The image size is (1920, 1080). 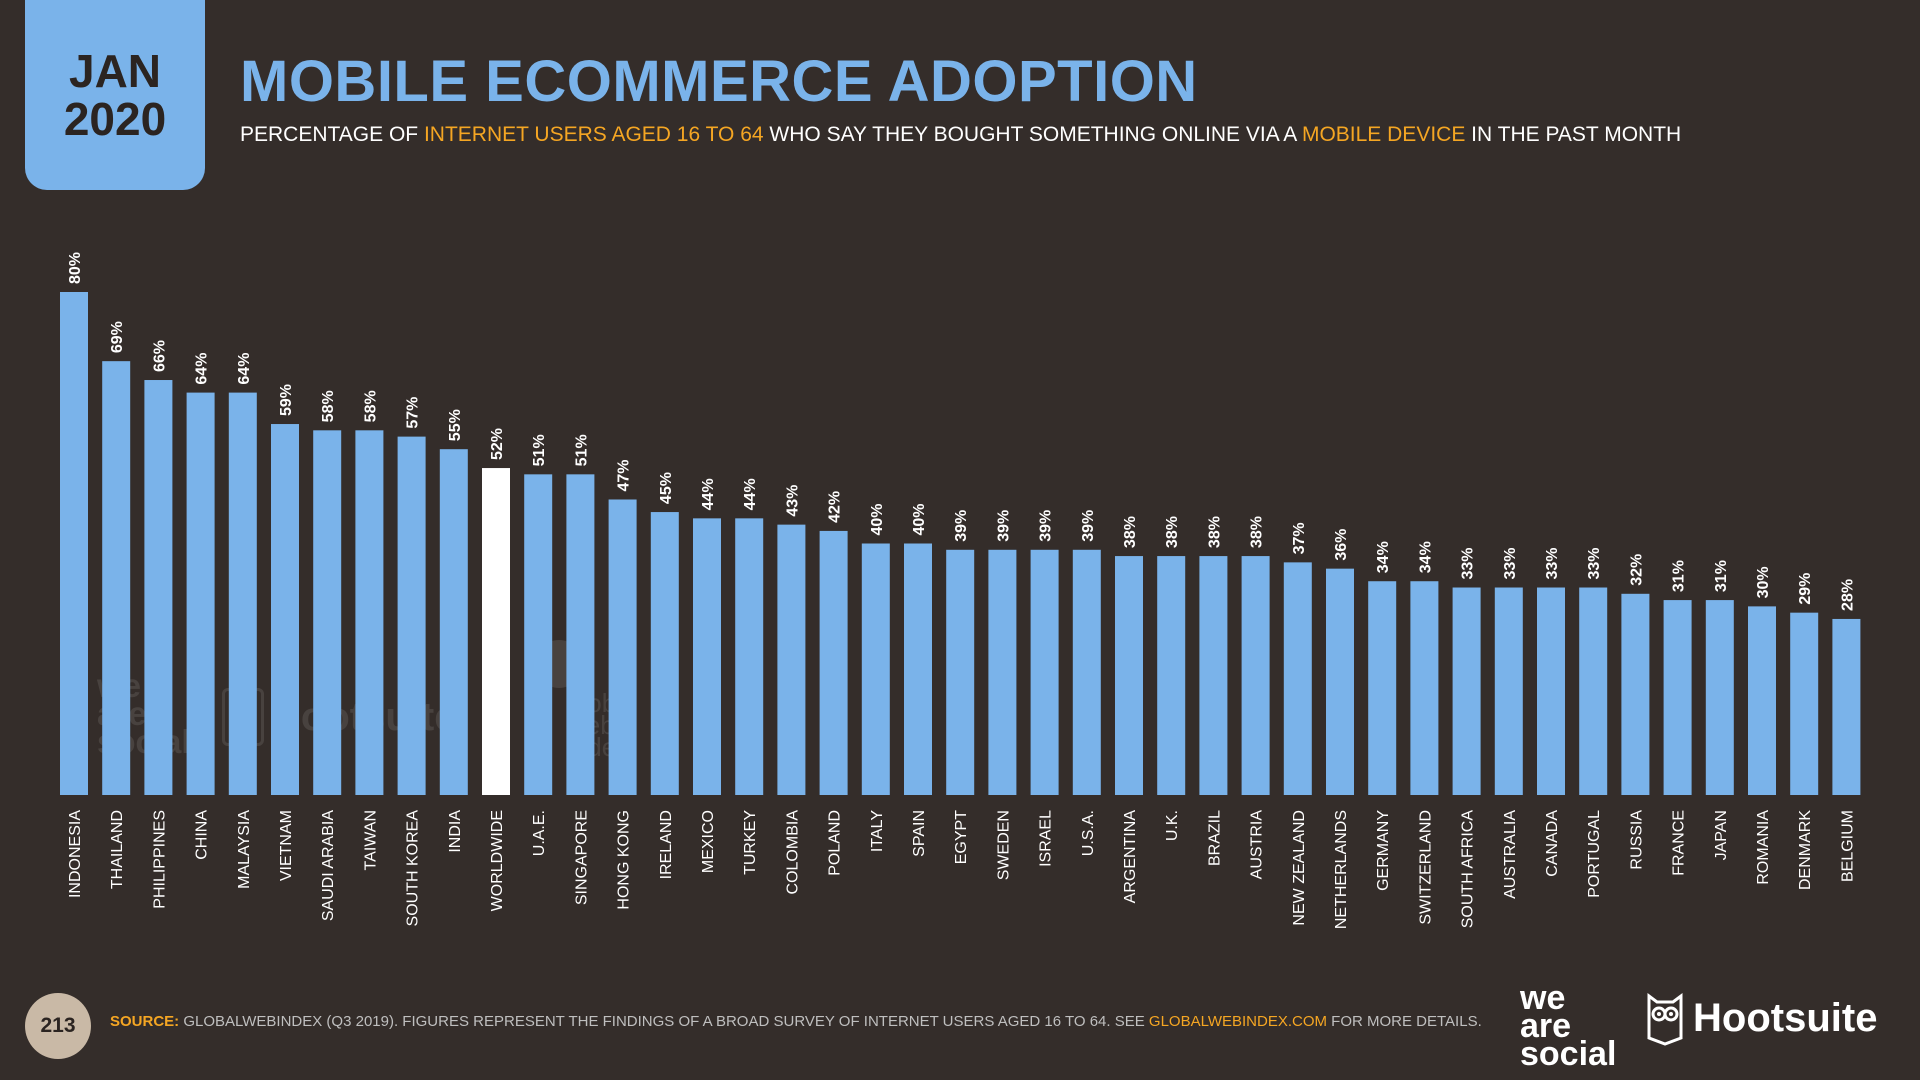 What do you see at coordinates (453, 622) in the screenshot?
I see `bar-india` at bounding box center [453, 622].